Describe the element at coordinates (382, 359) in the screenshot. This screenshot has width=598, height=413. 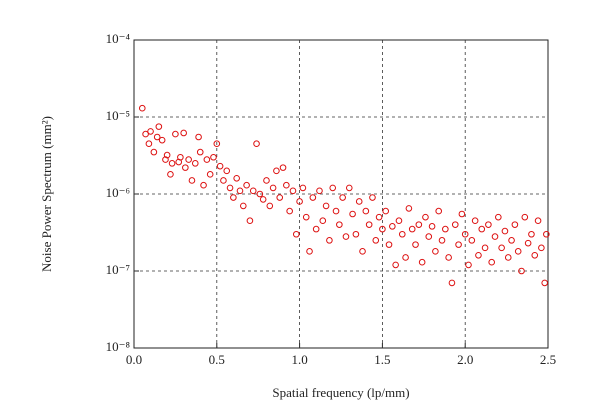
I see `x-tick-label: 1.5` at that location.